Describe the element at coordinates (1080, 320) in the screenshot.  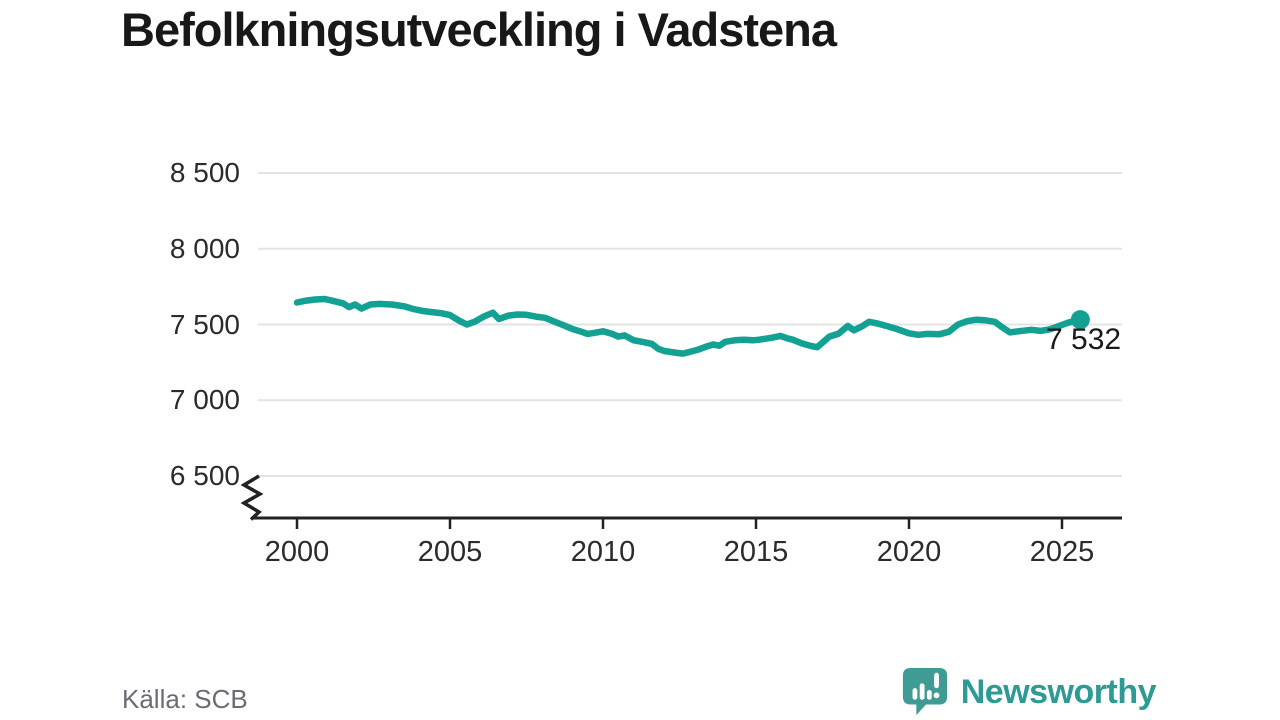
I see `end-point-dot` at that location.